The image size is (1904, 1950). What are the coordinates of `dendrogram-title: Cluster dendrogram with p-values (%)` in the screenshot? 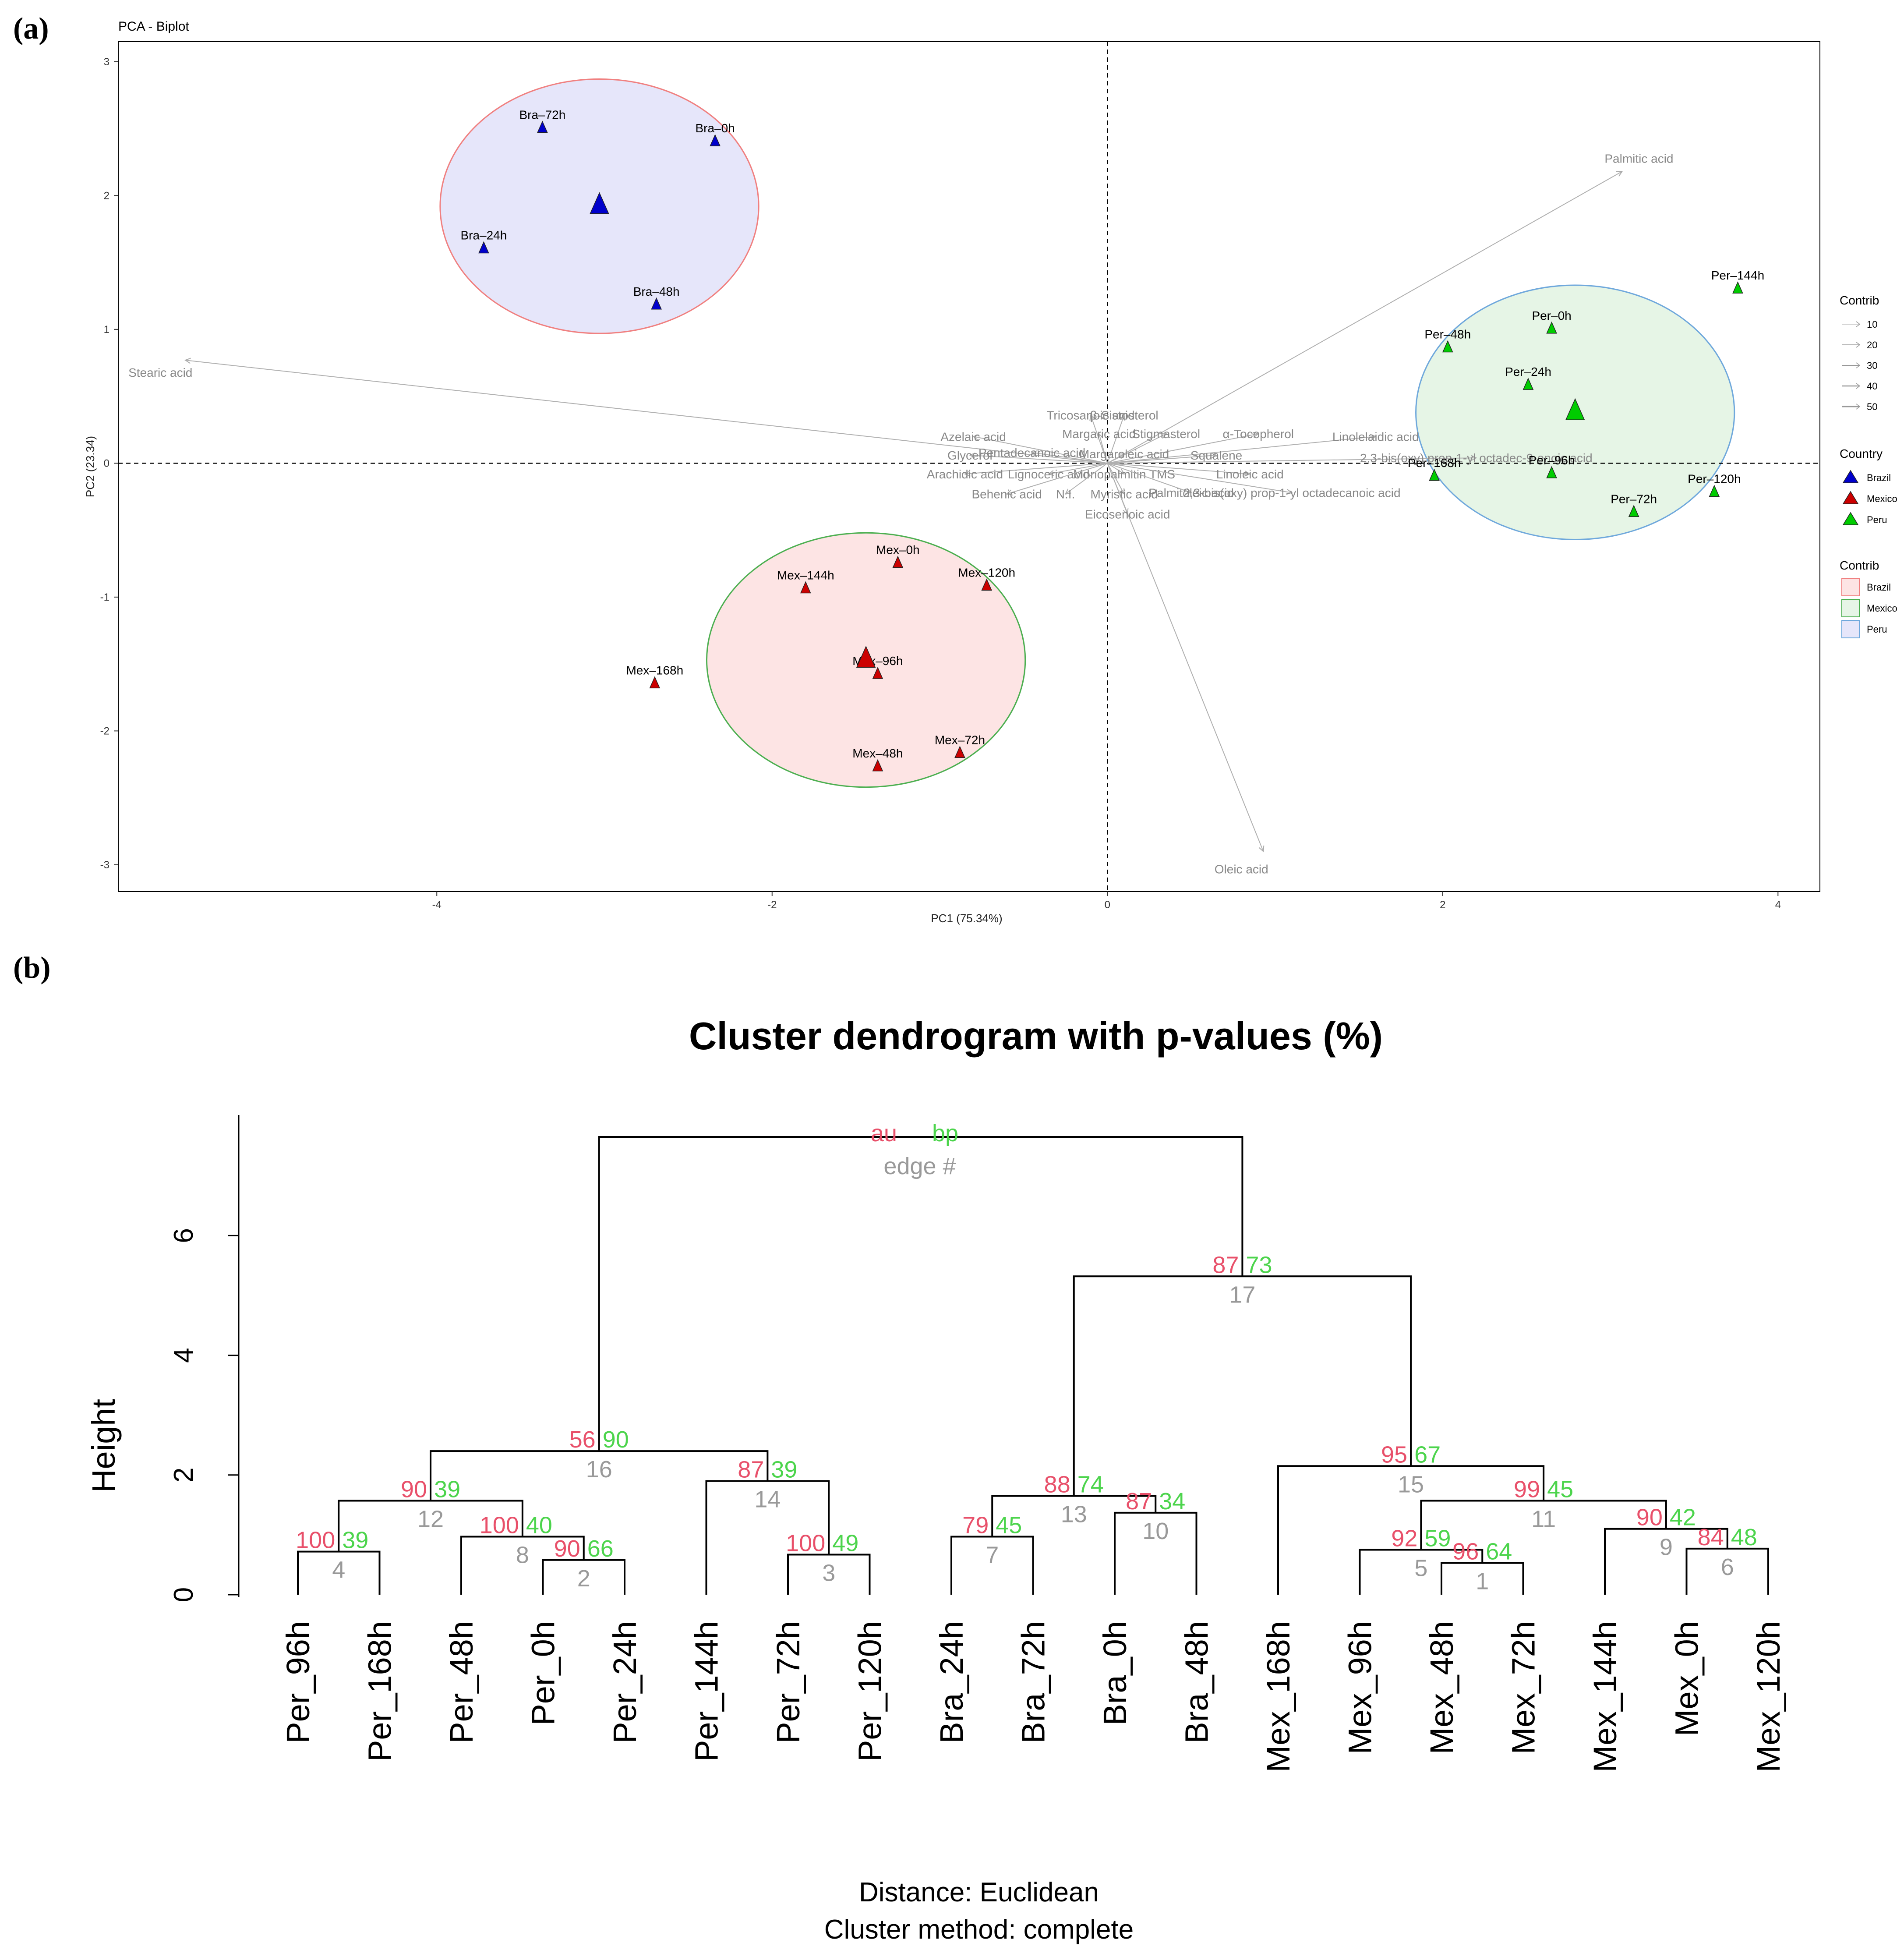 It's located at (1036, 1036).